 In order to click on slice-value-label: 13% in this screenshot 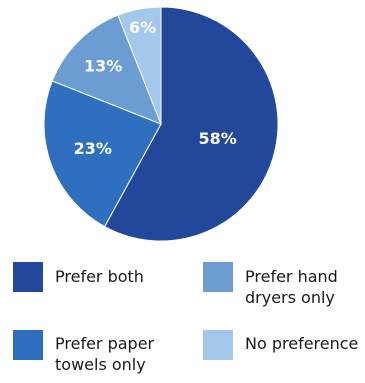, I will do `click(103, 66)`.